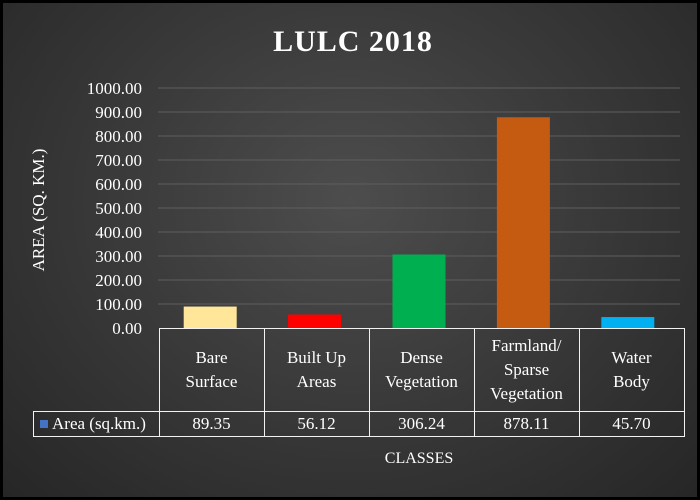 This screenshot has width=700, height=500. Describe the element at coordinates (421, 370) in the screenshot. I see `category-label: Dense Vegetation` at that location.